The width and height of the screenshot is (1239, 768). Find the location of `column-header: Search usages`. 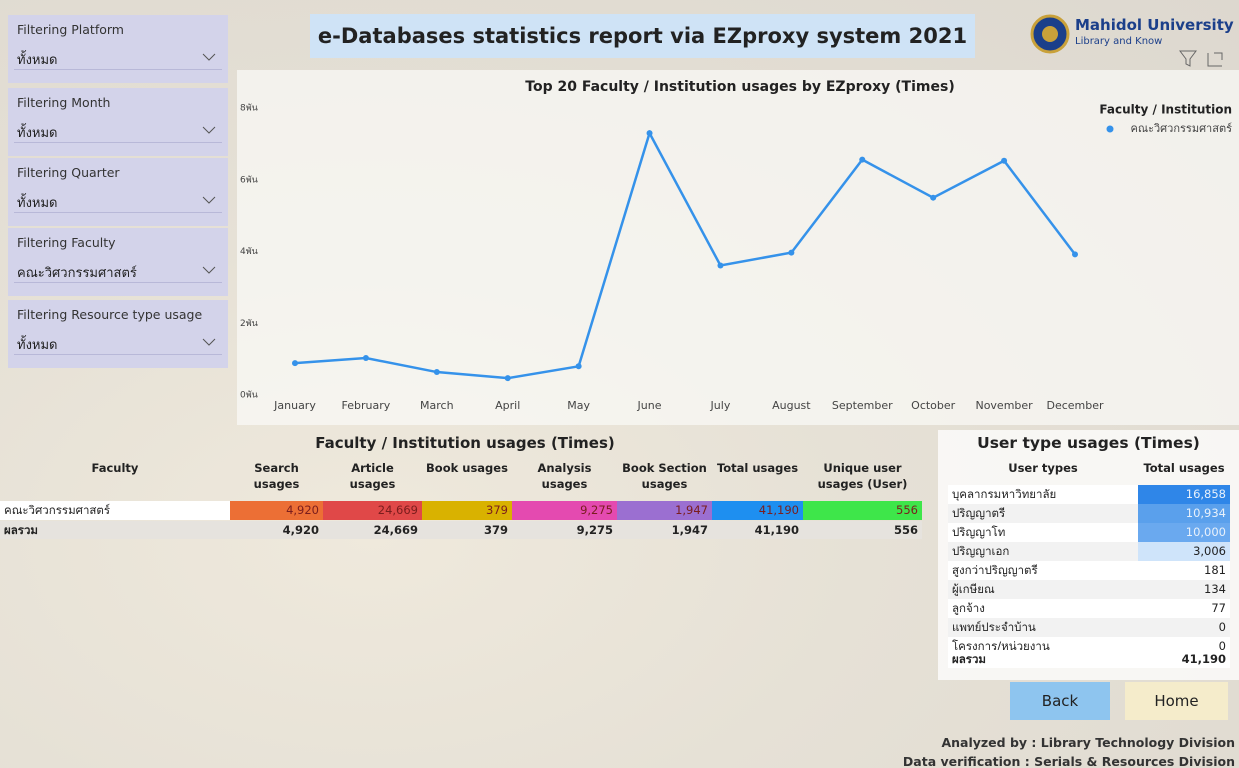

column-header: Search usages is located at coordinates (276, 476).